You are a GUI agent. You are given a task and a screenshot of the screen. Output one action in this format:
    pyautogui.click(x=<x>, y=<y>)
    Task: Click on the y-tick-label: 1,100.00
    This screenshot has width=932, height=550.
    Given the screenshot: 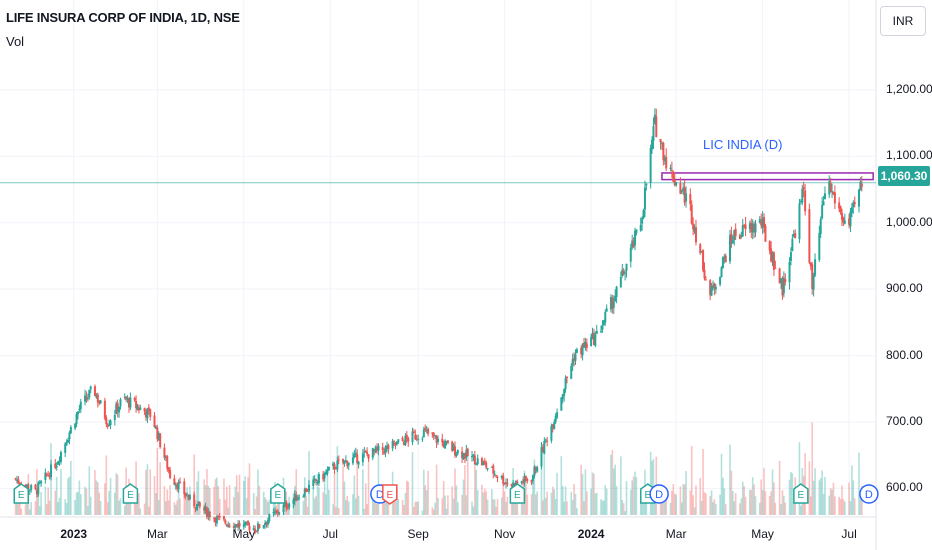 What is the action you would take?
    pyautogui.click(x=909, y=155)
    